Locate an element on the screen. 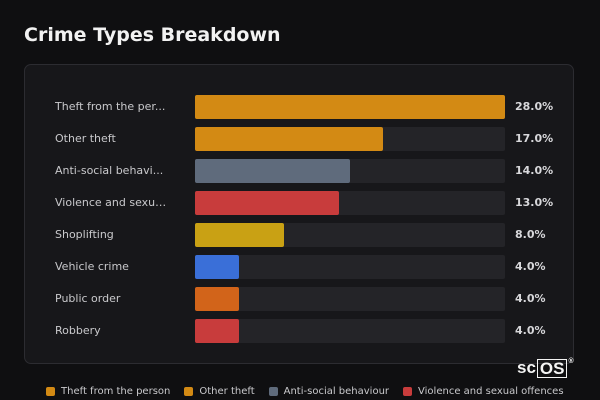 The height and width of the screenshot is (400, 600). bar-row: Vehicle crime 4.0% is located at coordinates (300, 267).